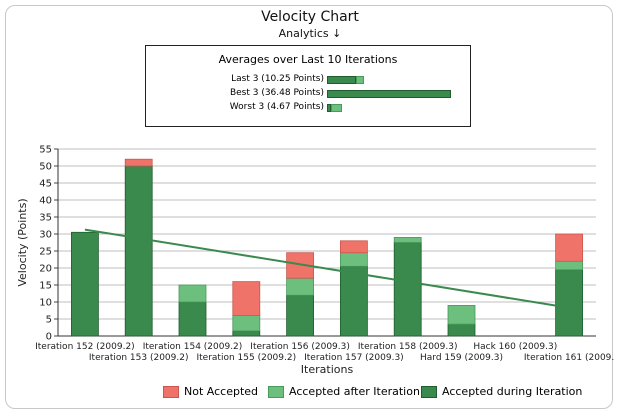  I want to click on y-tick-label: 25, so click(45, 252).